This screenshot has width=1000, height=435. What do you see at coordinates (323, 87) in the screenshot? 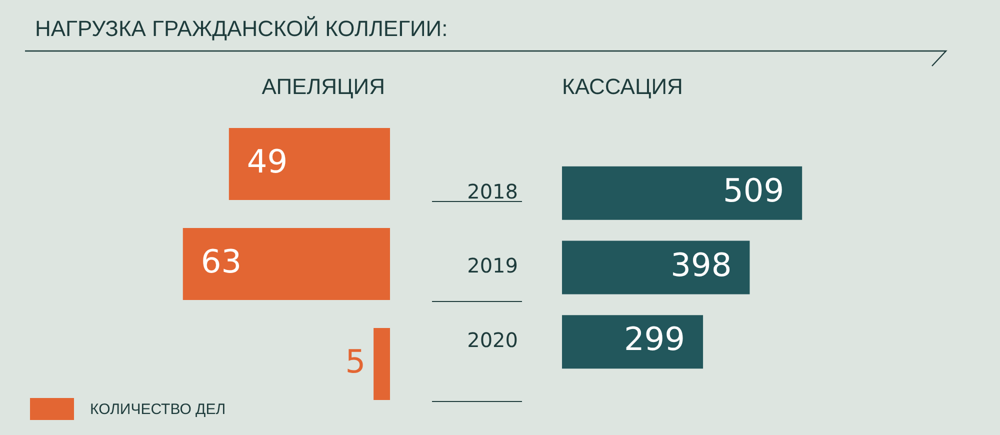
I see `chart-subtitle: АПЕЛЯЦИЯ` at bounding box center [323, 87].